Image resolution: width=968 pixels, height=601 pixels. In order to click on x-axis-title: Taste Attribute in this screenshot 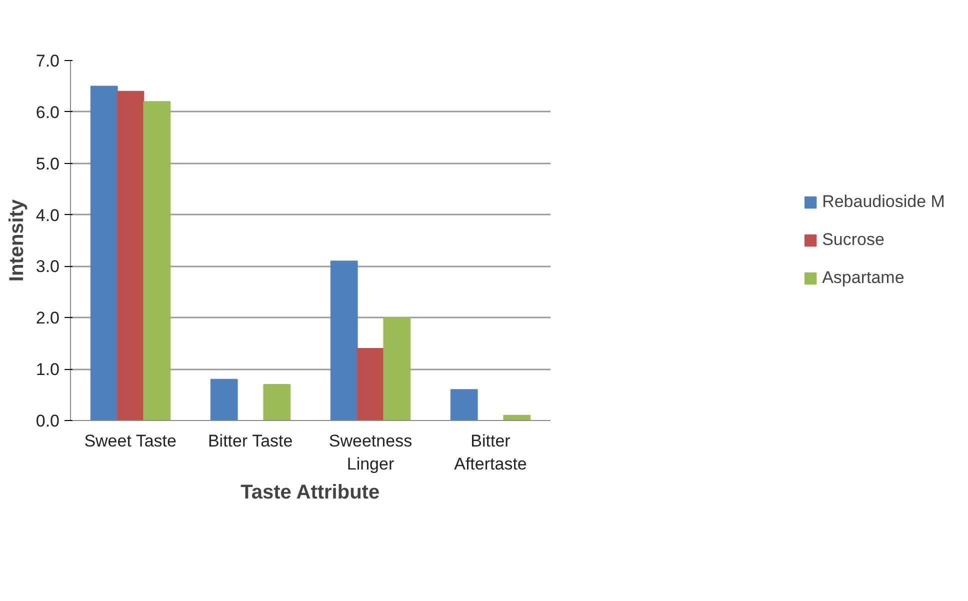, I will do `click(310, 492)`.